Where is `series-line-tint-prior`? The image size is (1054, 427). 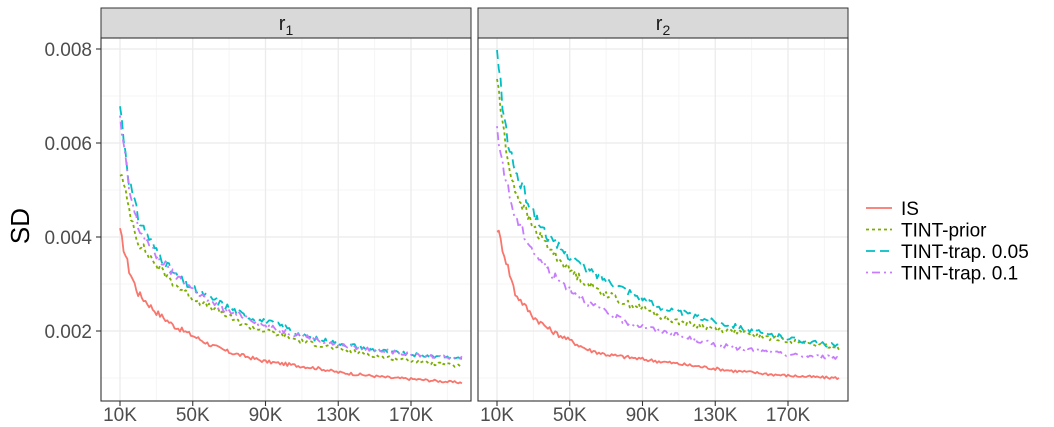 series-line-tint-prior is located at coordinates (291, 271).